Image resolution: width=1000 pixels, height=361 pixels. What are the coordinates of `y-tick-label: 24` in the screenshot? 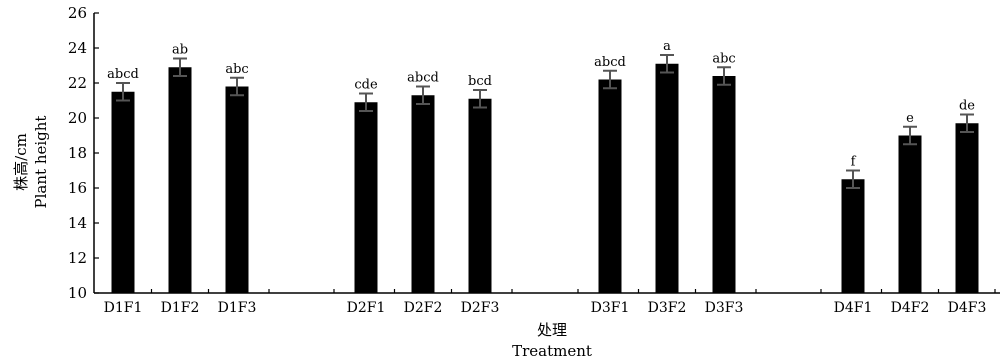 It's located at (77, 48).